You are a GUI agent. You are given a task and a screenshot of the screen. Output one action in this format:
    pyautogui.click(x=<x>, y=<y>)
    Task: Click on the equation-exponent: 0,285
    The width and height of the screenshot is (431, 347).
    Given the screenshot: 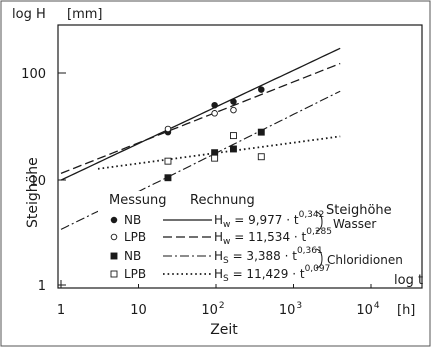 What is the action you would take?
    pyautogui.click(x=319, y=232)
    